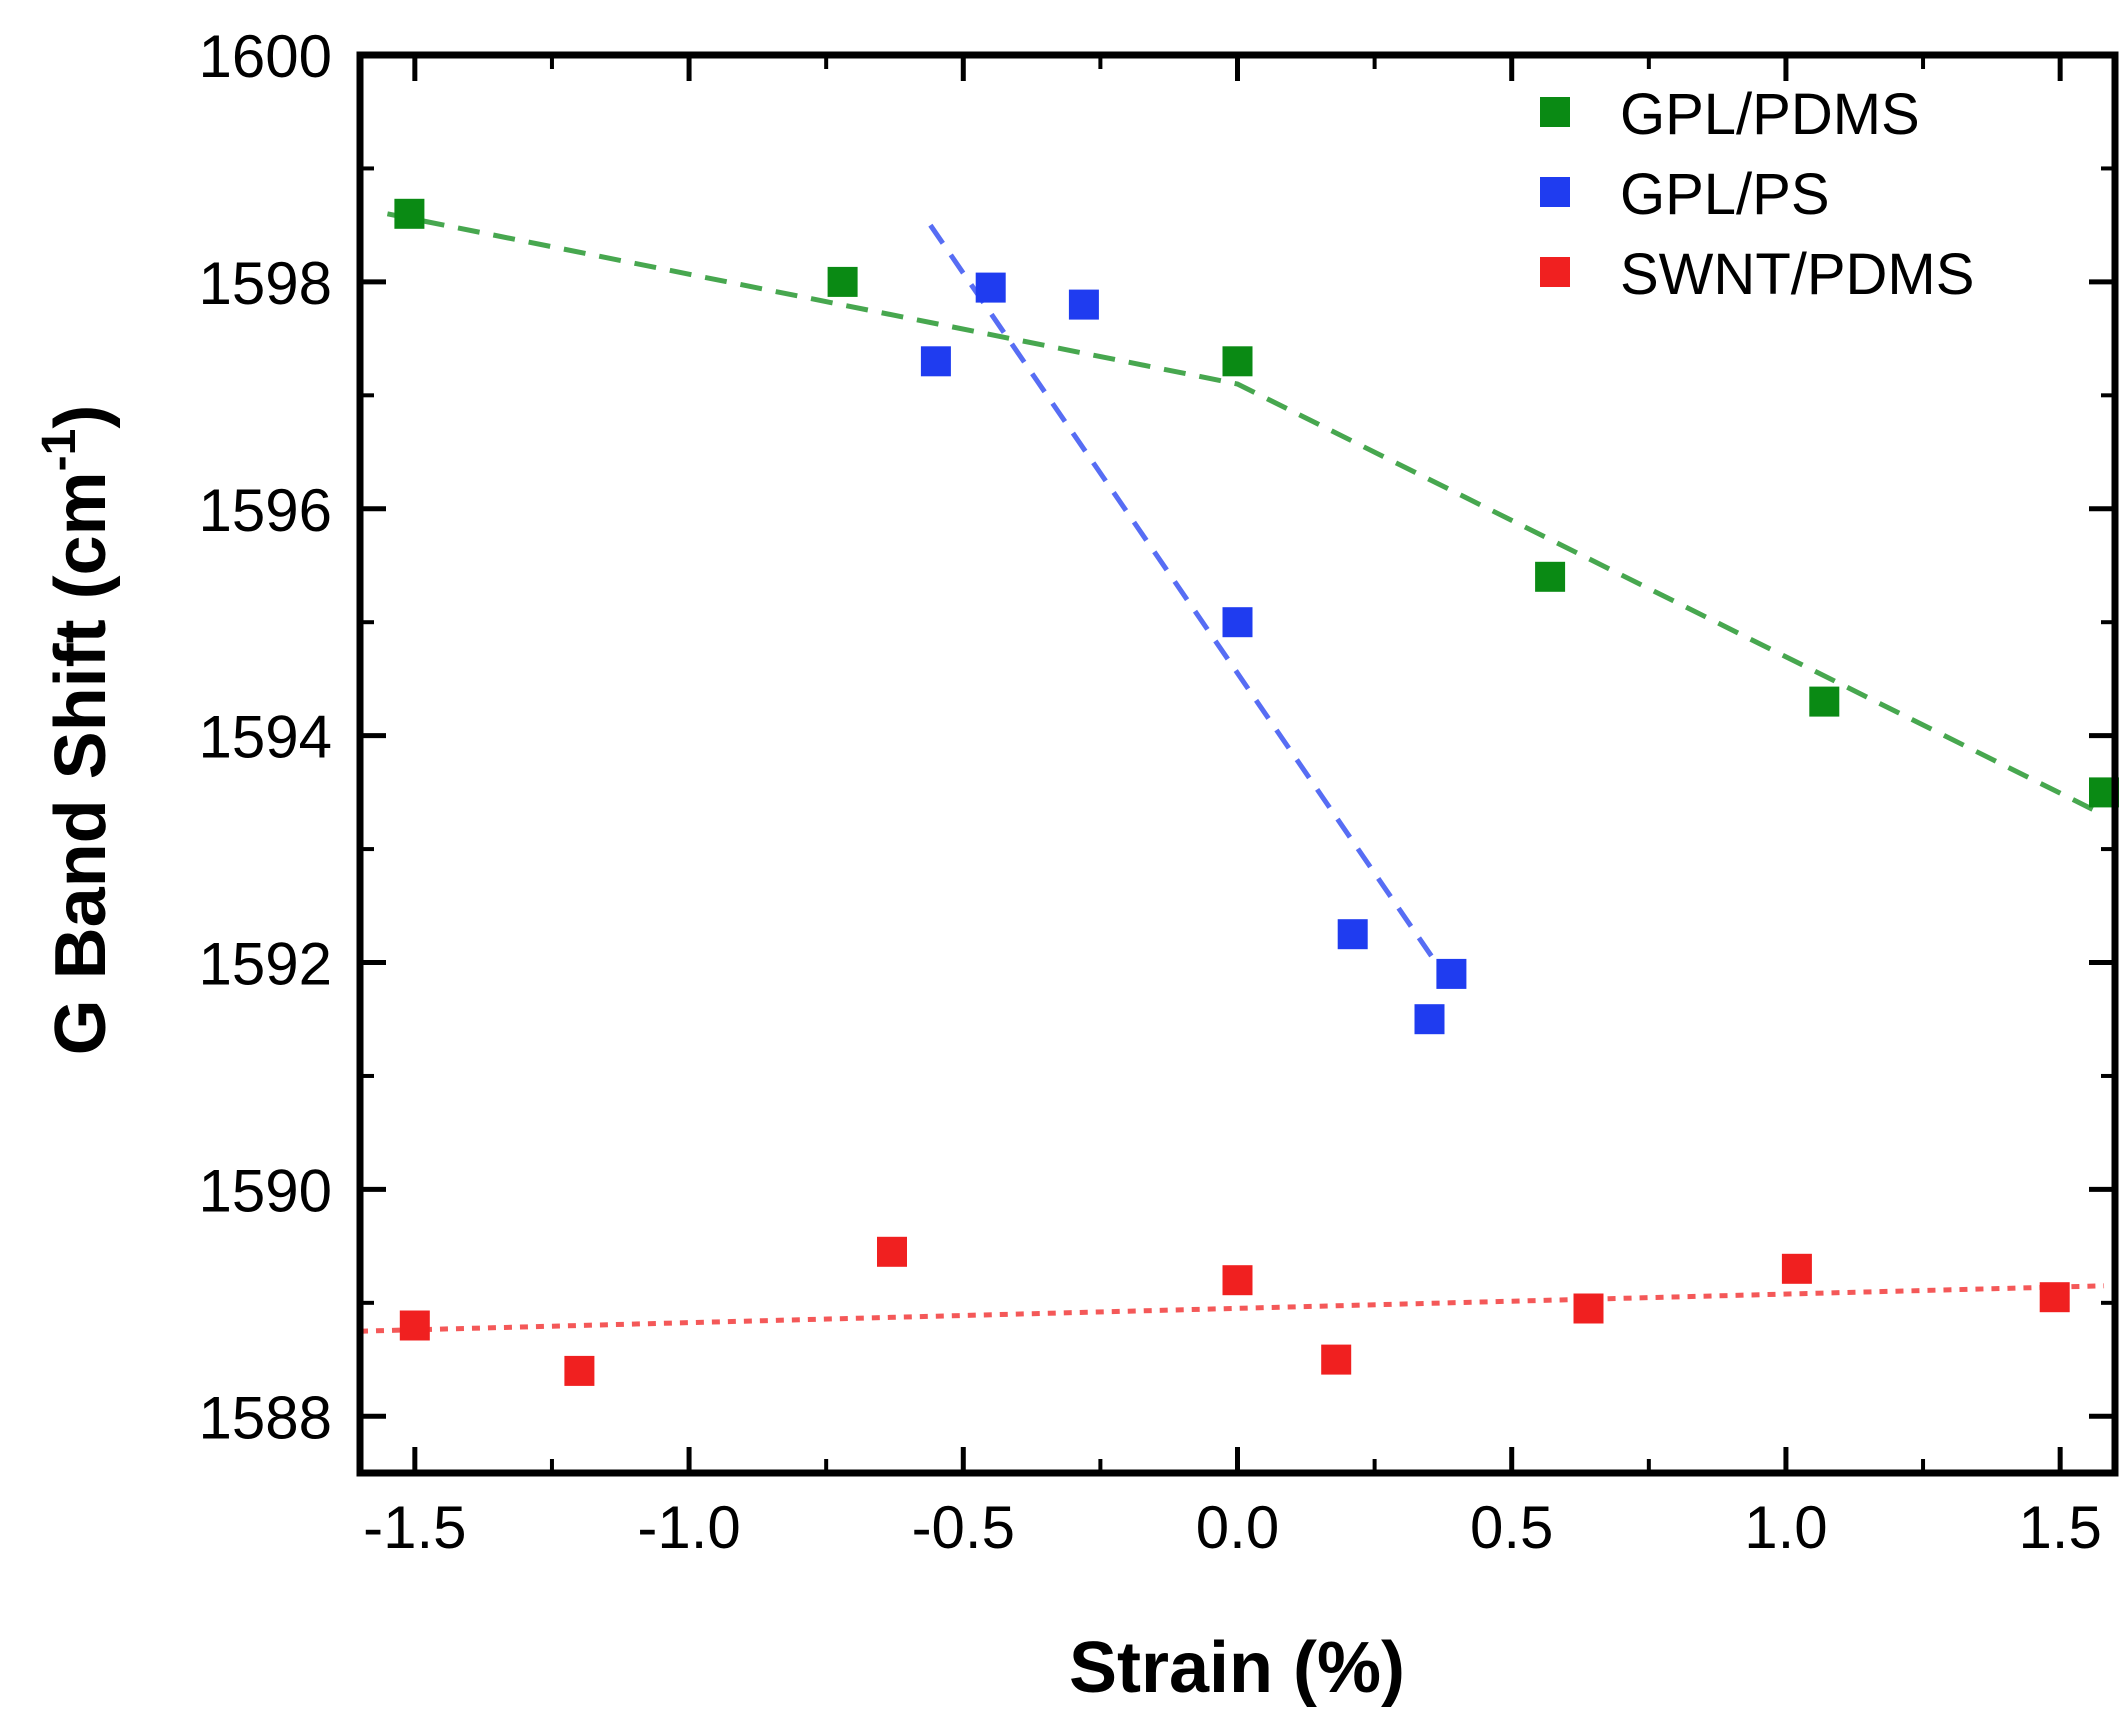 The height and width of the screenshot is (1728, 2128). Describe the element at coordinates (1511, 1527) in the screenshot. I see `x-tick-label: 0.5` at that location.